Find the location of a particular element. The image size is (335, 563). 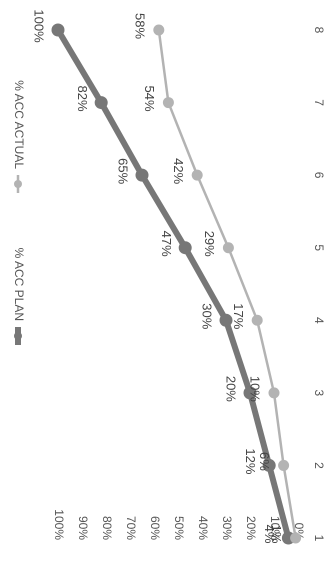

legend-label: % ACC ACTUAL is located at coordinates (19, 124).